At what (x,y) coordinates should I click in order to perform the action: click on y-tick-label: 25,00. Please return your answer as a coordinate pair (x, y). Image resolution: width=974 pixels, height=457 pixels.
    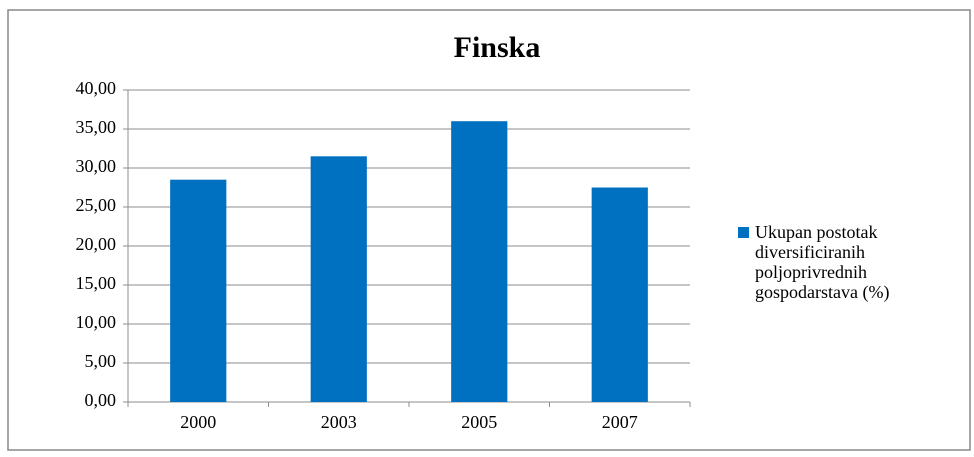
    Looking at the image, I should click on (96, 205).